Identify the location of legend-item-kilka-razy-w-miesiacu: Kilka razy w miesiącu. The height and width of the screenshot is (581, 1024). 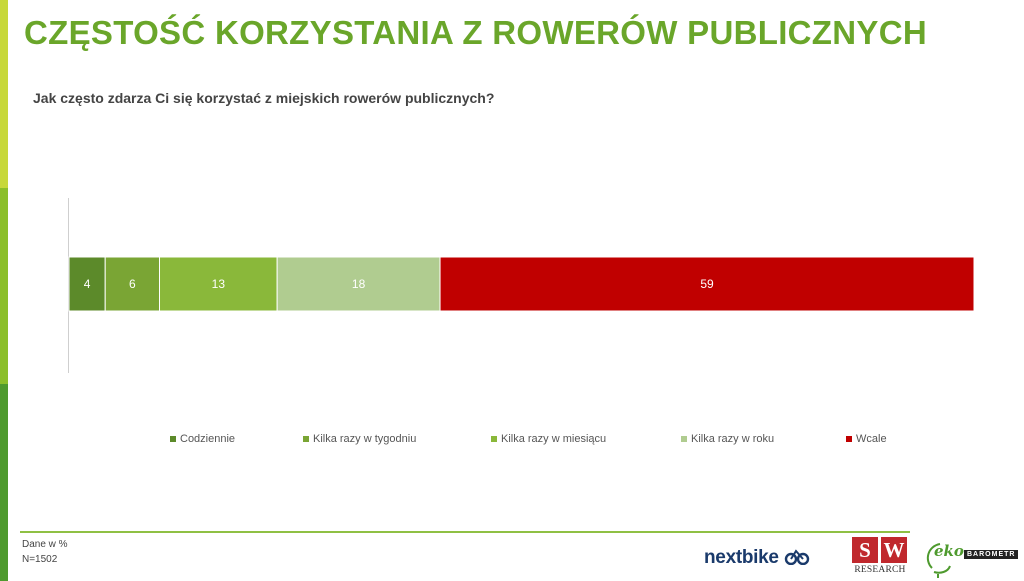
(548, 439).